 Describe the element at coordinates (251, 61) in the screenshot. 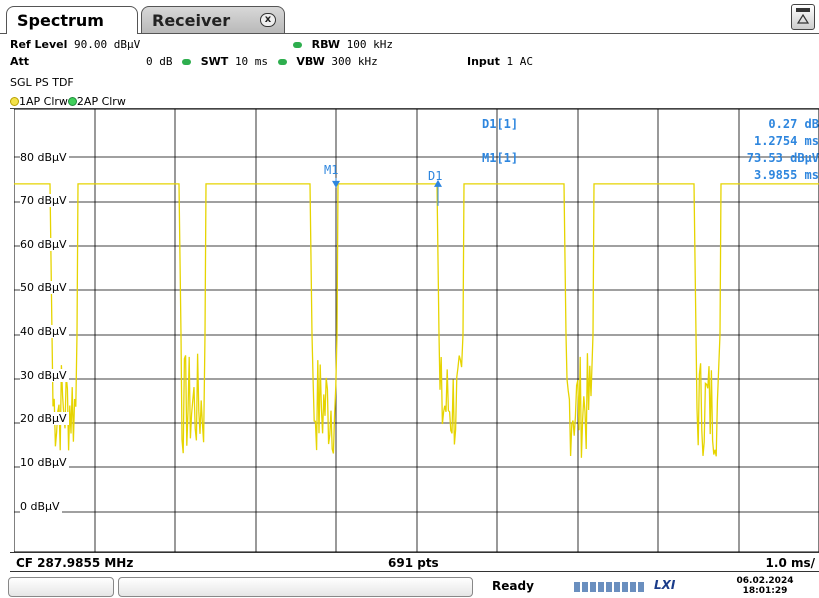

I see `swt-value: 10 ms` at that location.